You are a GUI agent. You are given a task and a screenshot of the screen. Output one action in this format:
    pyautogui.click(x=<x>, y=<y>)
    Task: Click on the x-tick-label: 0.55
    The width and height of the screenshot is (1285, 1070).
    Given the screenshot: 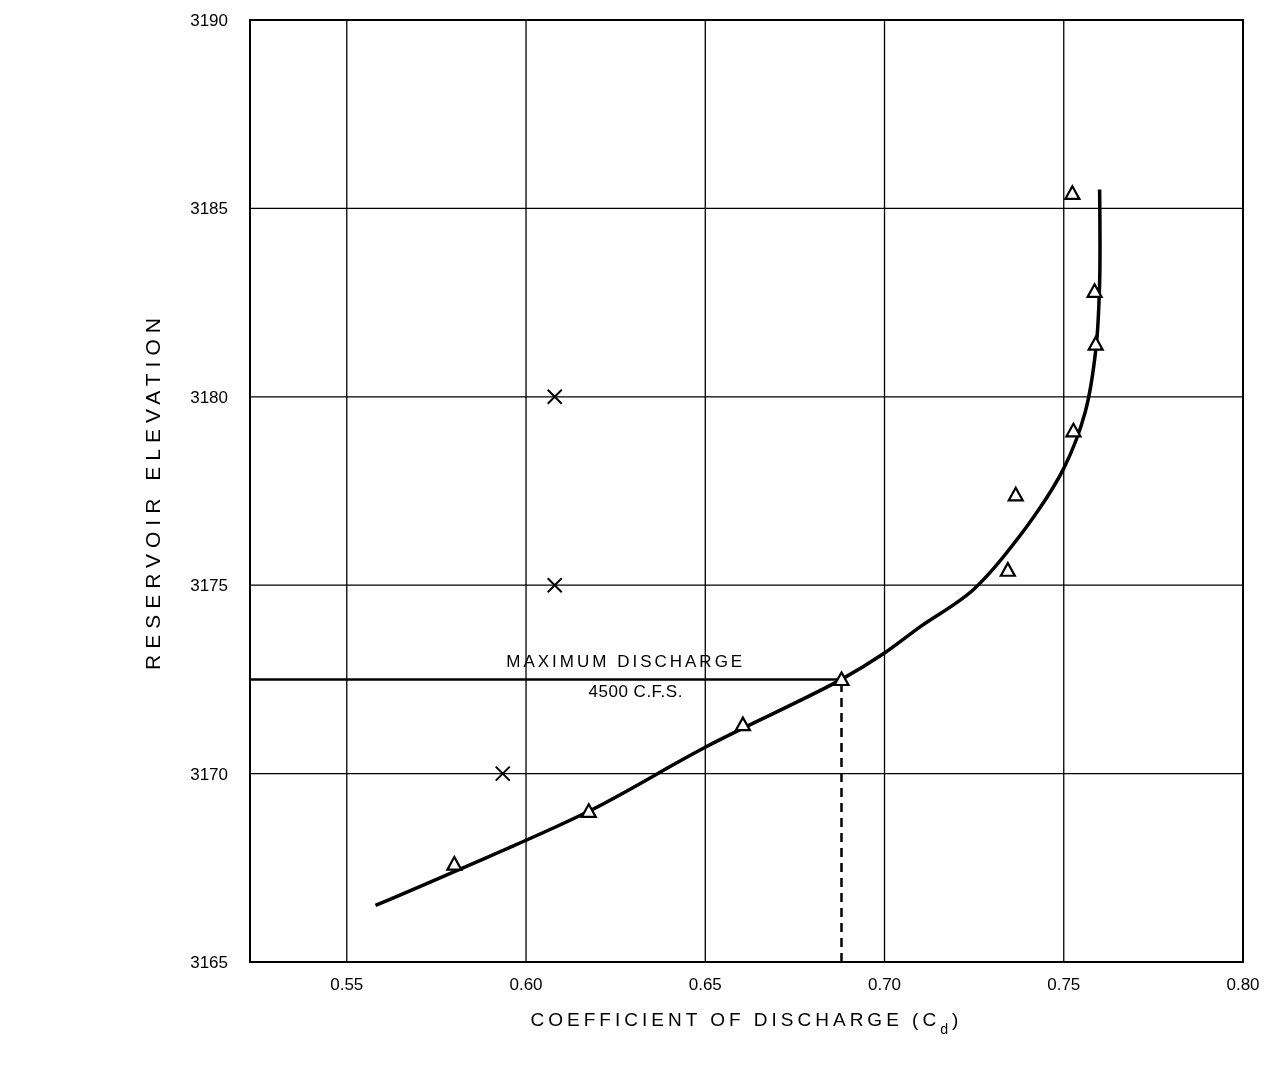 What is the action you would take?
    pyautogui.click(x=347, y=984)
    